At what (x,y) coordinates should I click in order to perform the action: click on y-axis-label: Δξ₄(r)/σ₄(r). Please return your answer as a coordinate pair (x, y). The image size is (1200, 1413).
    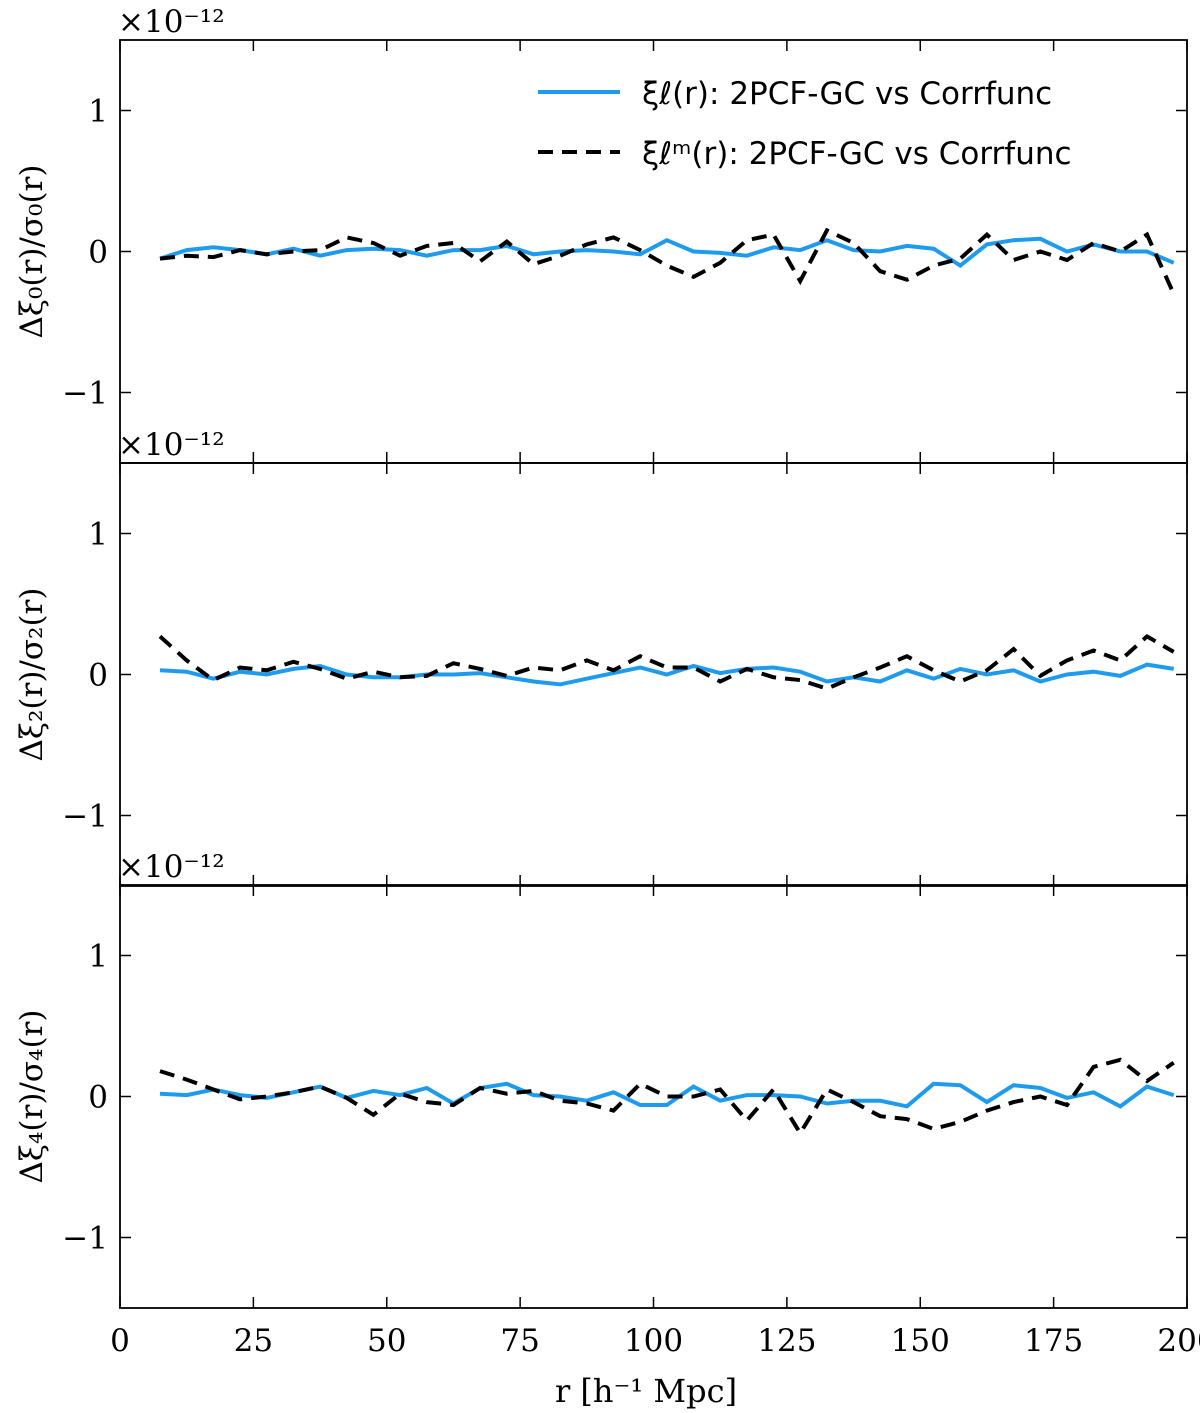
    Looking at the image, I should click on (32, 1097).